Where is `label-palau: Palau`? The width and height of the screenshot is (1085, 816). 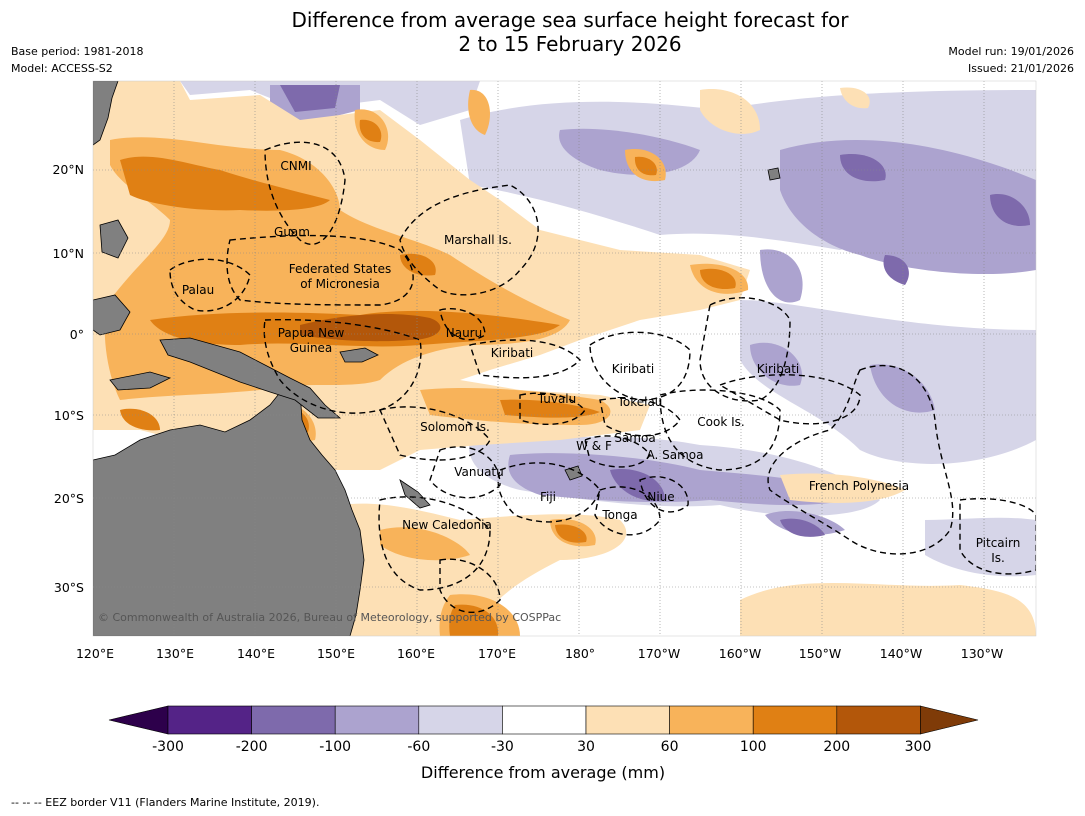 label-palau: Palau is located at coordinates (198, 290).